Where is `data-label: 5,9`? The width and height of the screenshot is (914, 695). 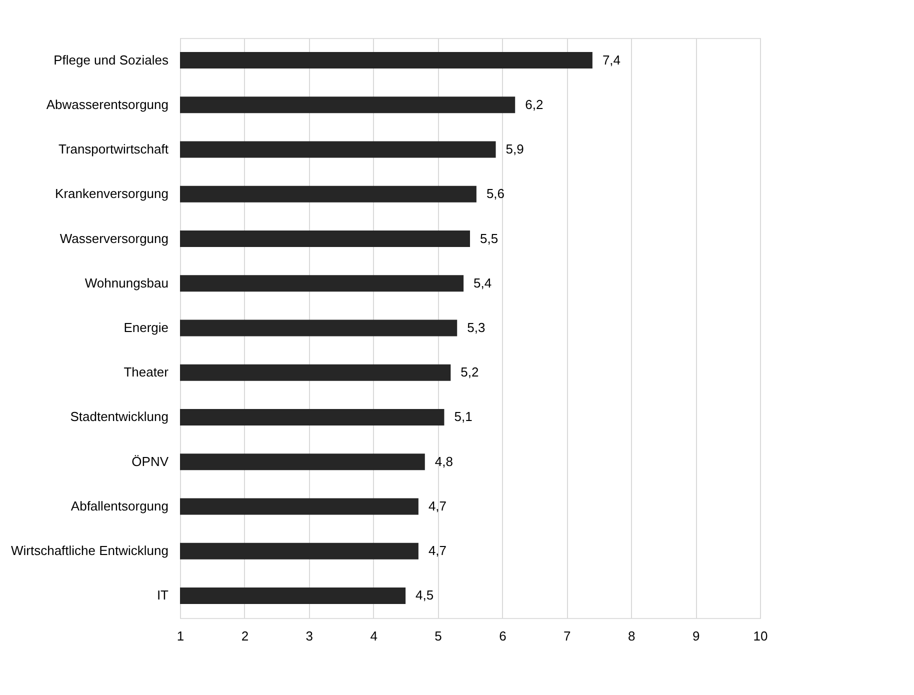
data-label: 5,9 is located at coordinates (515, 149).